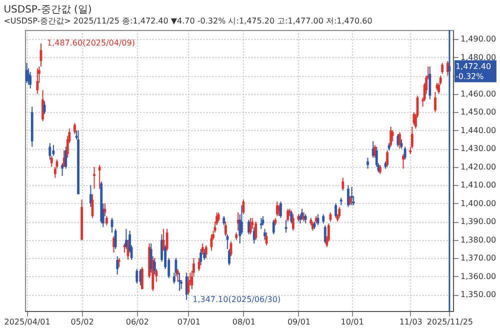 This screenshot has width=500, height=330. What do you see at coordinates (478, 239) in the screenshot?
I see `y-tick-label: 1,380.00` at bounding box center [478, 239].